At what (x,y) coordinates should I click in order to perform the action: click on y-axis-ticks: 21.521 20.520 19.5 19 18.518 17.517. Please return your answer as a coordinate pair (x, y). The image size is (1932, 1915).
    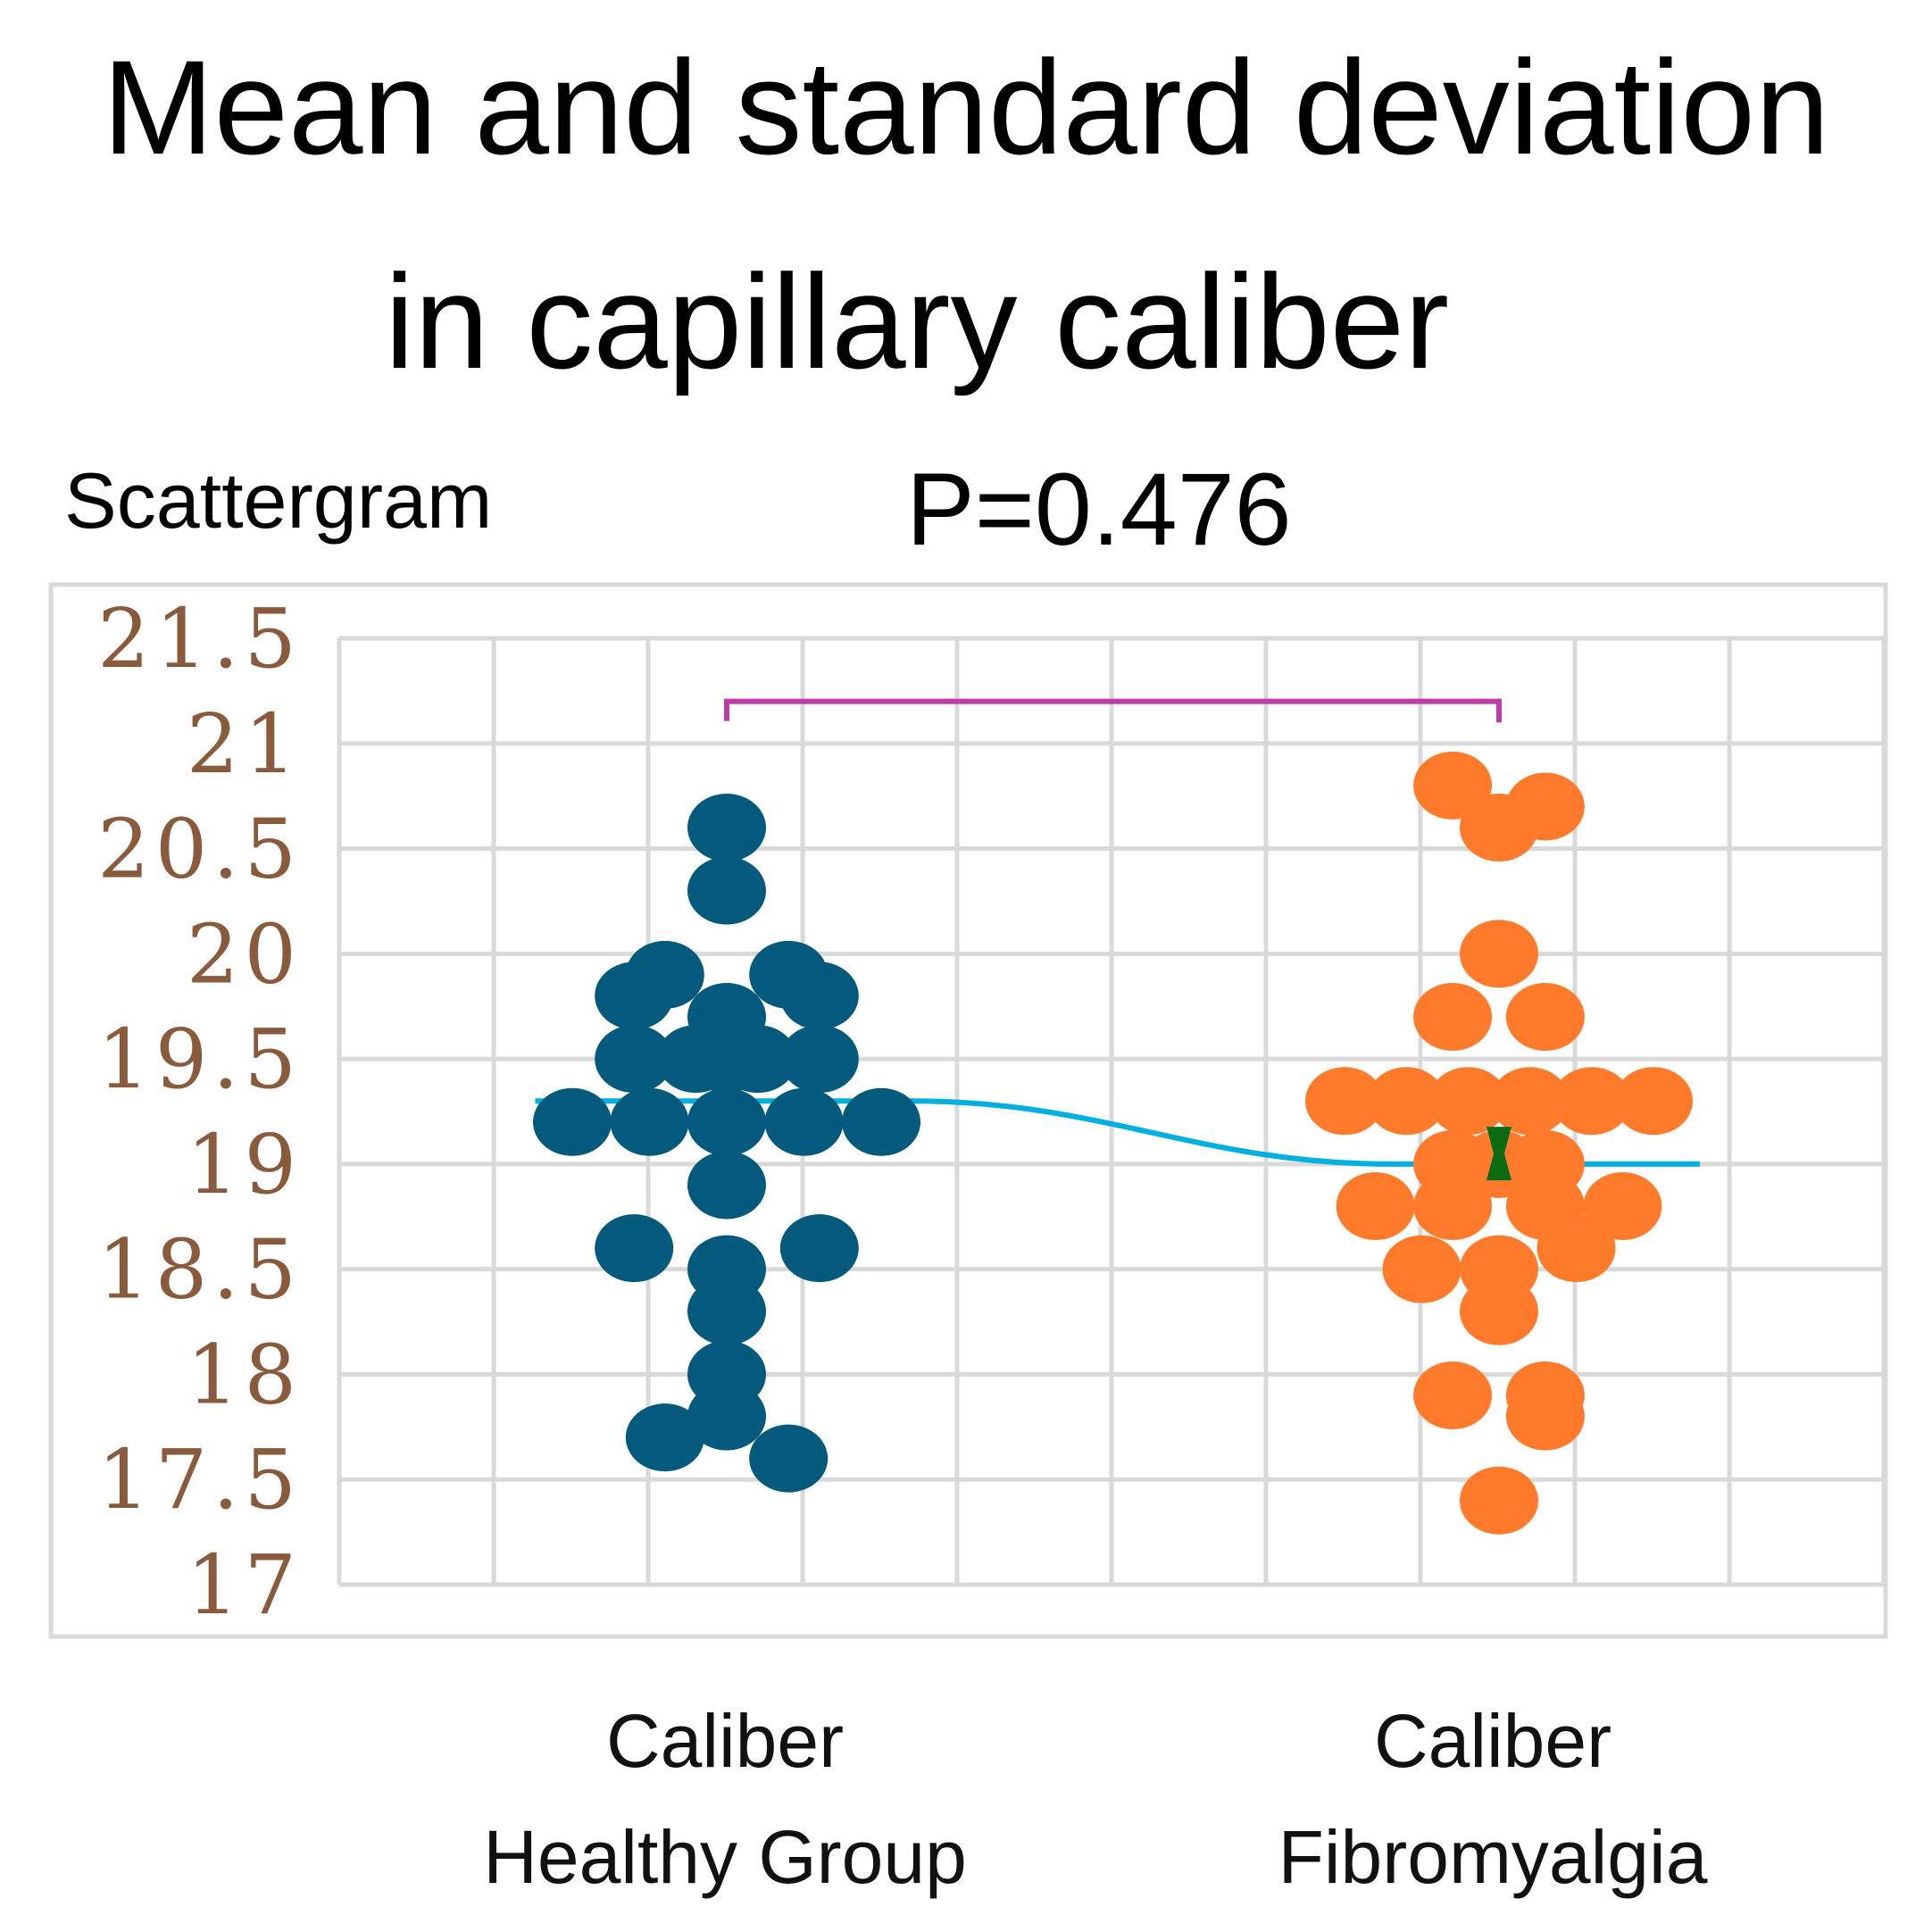
    Looking at the image, I should click on (199, 1112).